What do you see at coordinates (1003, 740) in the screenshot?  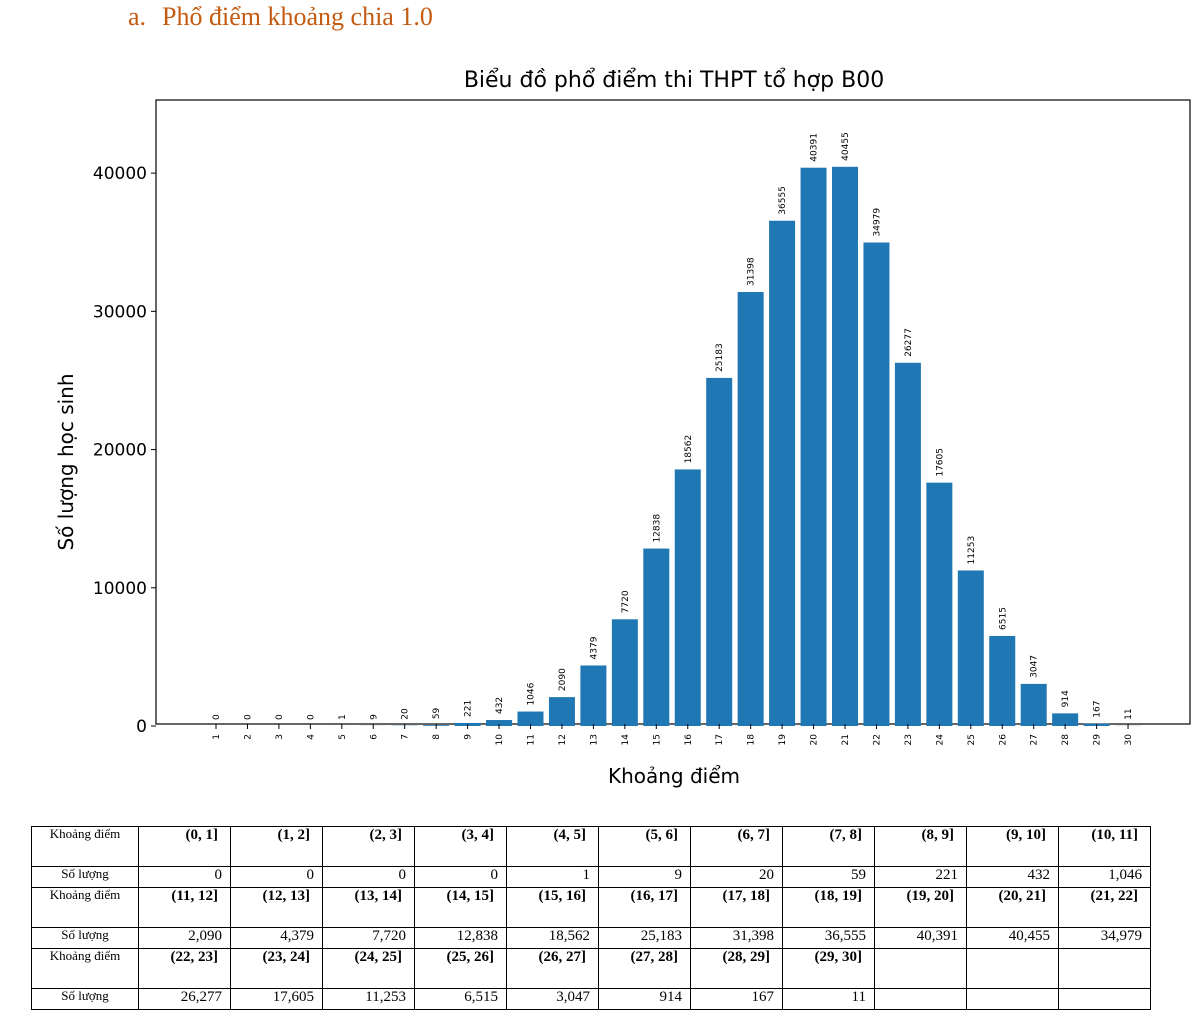 I see `x-tick-label: 26` at bounding box center [1003, 740].